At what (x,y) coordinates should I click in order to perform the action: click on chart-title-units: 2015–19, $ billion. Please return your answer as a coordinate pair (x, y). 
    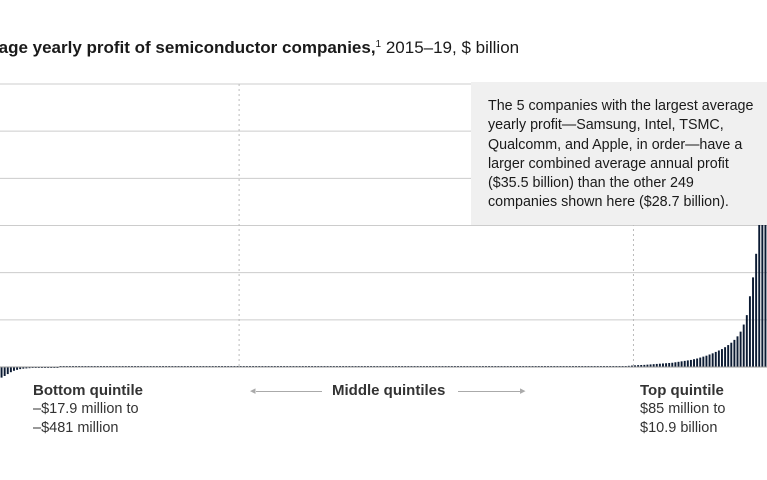
    Looking at the image, I should click on (450, 47).